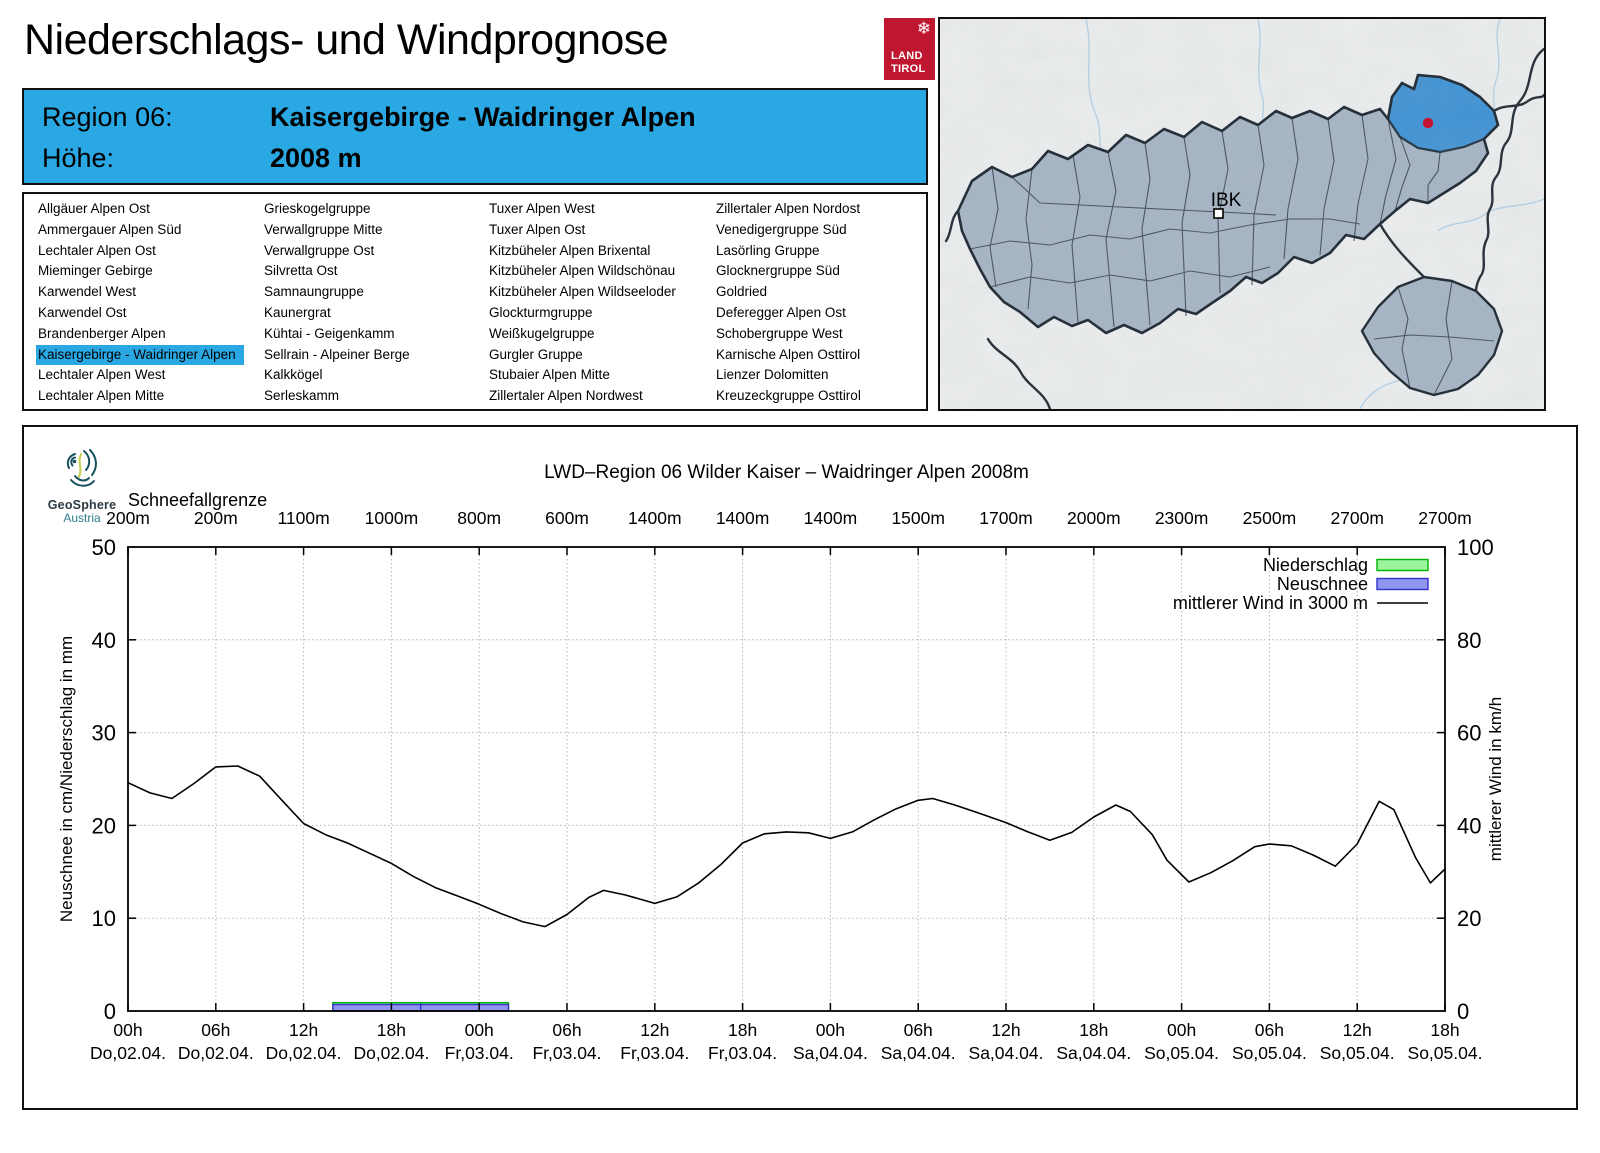 This screenshot has height=1153, width=1600. Describe the element at coordinates (316, 158) in the screenshot. I see `elevation-value: 2008 m` at that location.